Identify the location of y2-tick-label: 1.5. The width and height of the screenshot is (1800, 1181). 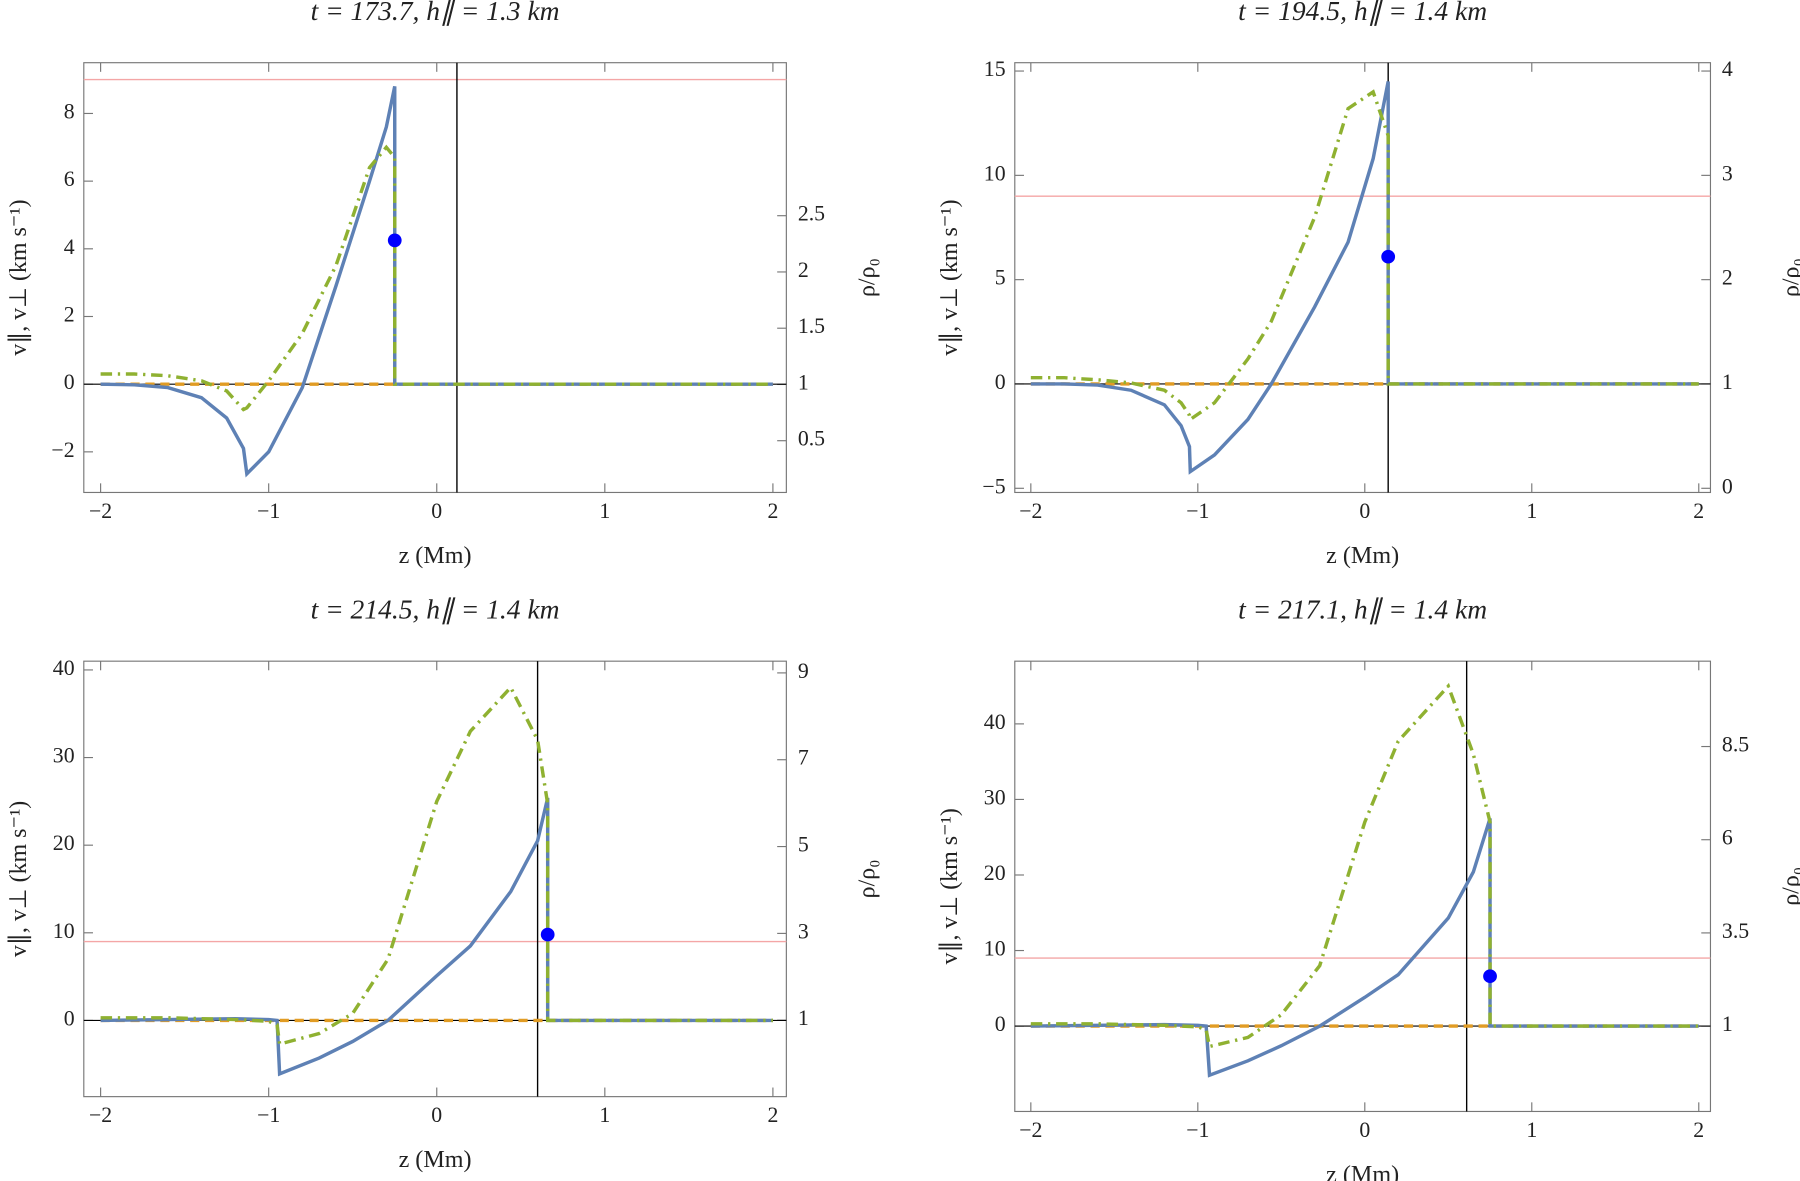
(811, 326).